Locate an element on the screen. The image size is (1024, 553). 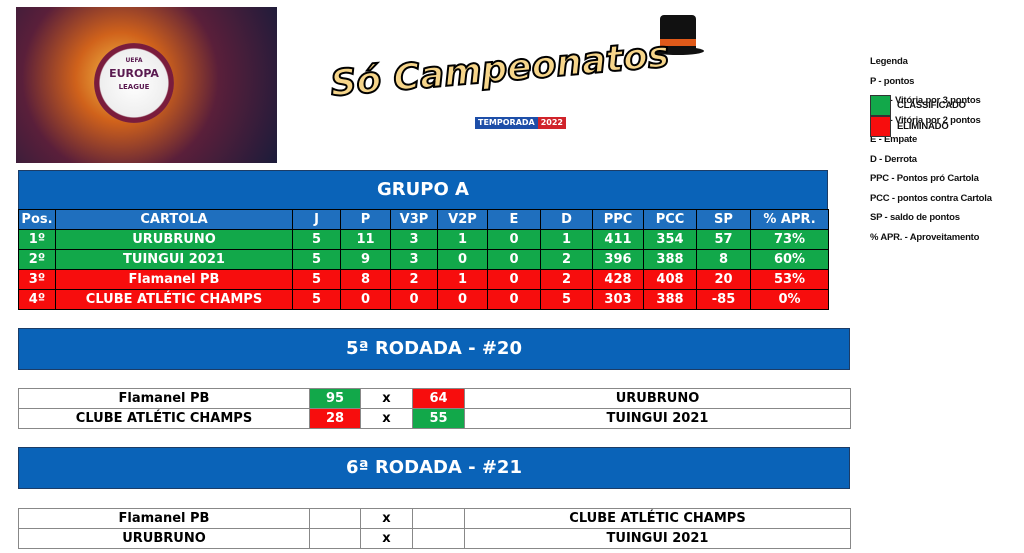
legend-item: D - Derrota is located at coordinates (893, 159).